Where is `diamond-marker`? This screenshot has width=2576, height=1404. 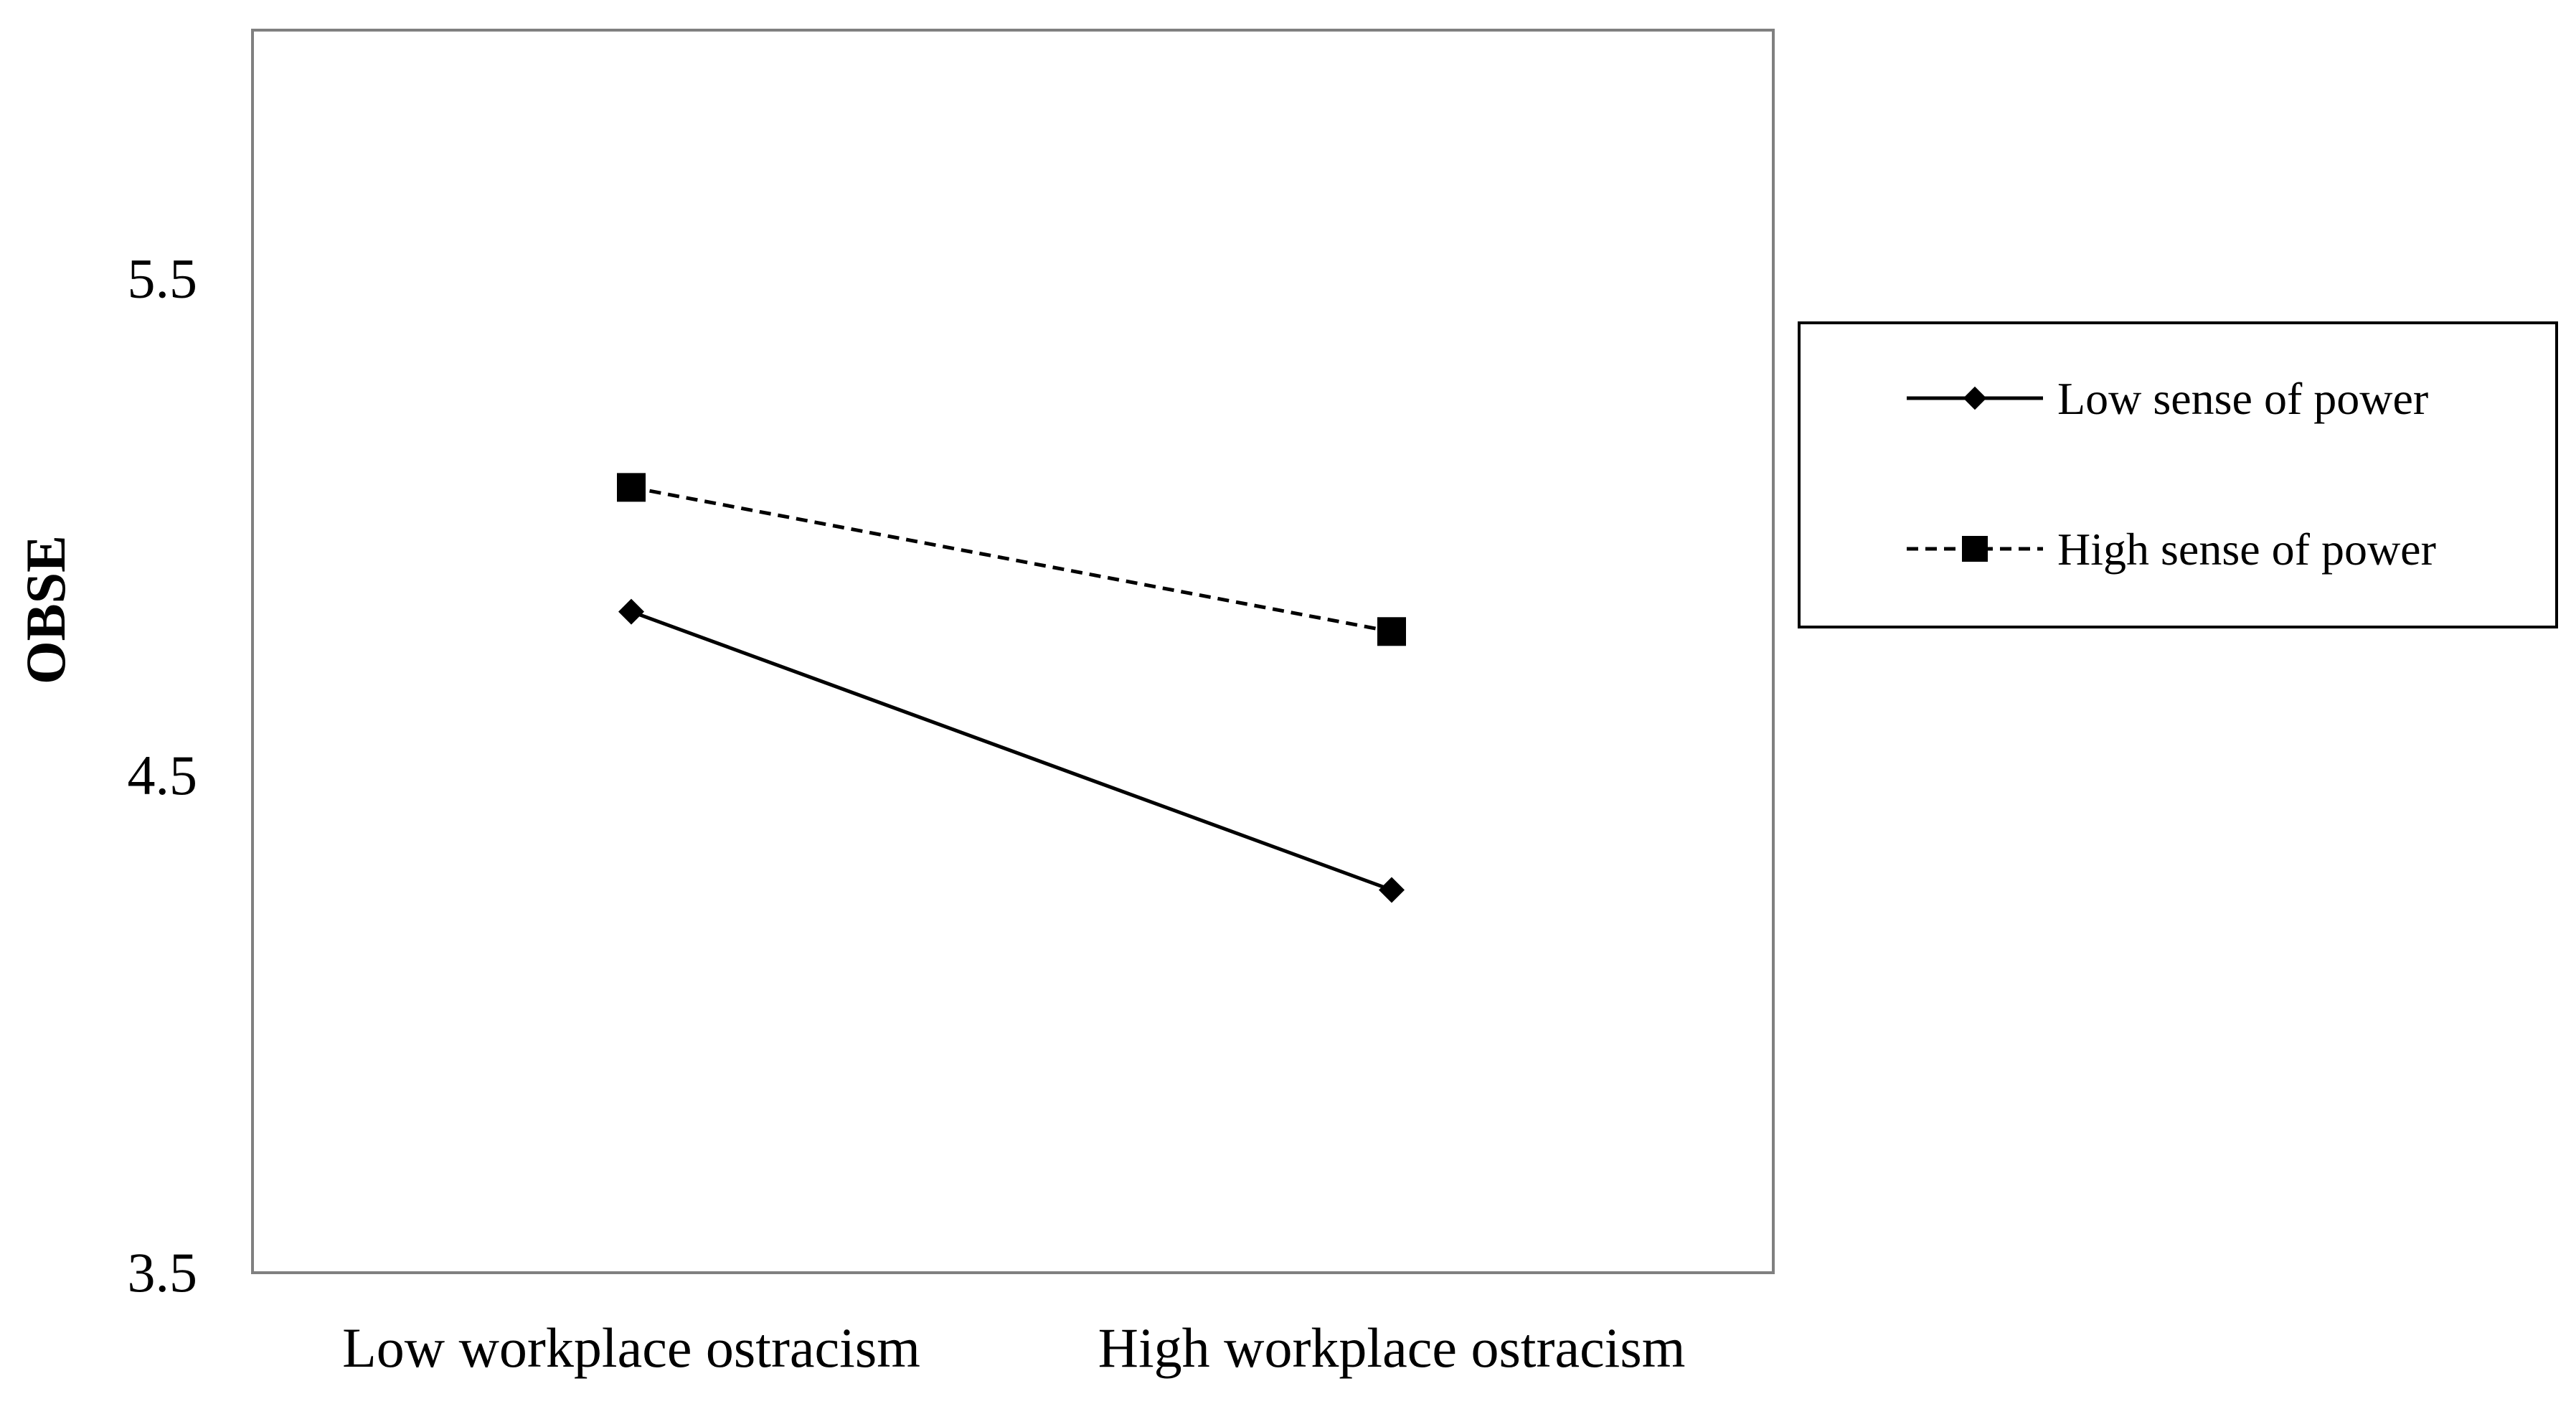
diamond-marker is located at coordinates (1975, 398).